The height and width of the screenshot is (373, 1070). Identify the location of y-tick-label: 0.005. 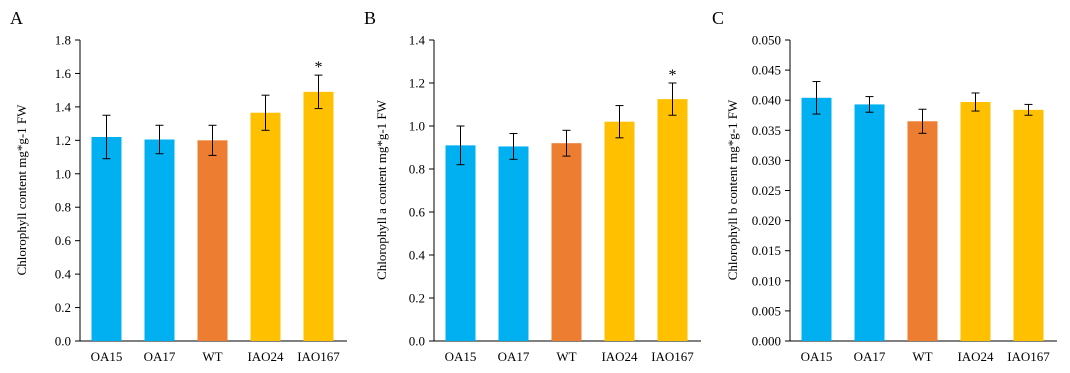
(766, 310).